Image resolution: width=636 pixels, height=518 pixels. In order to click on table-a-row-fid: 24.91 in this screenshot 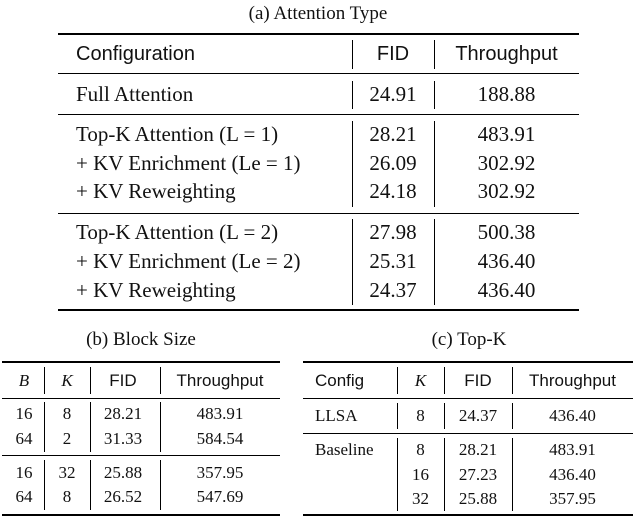, I will do `click(393, 94)`.